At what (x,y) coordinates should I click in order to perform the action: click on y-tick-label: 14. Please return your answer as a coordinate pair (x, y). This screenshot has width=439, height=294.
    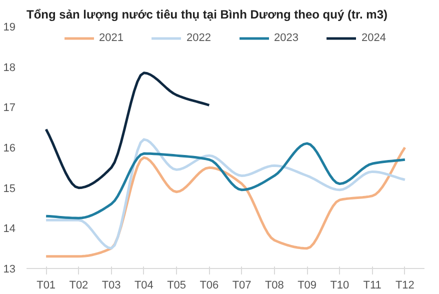
    Looking at the image, I should click on (9, 229).